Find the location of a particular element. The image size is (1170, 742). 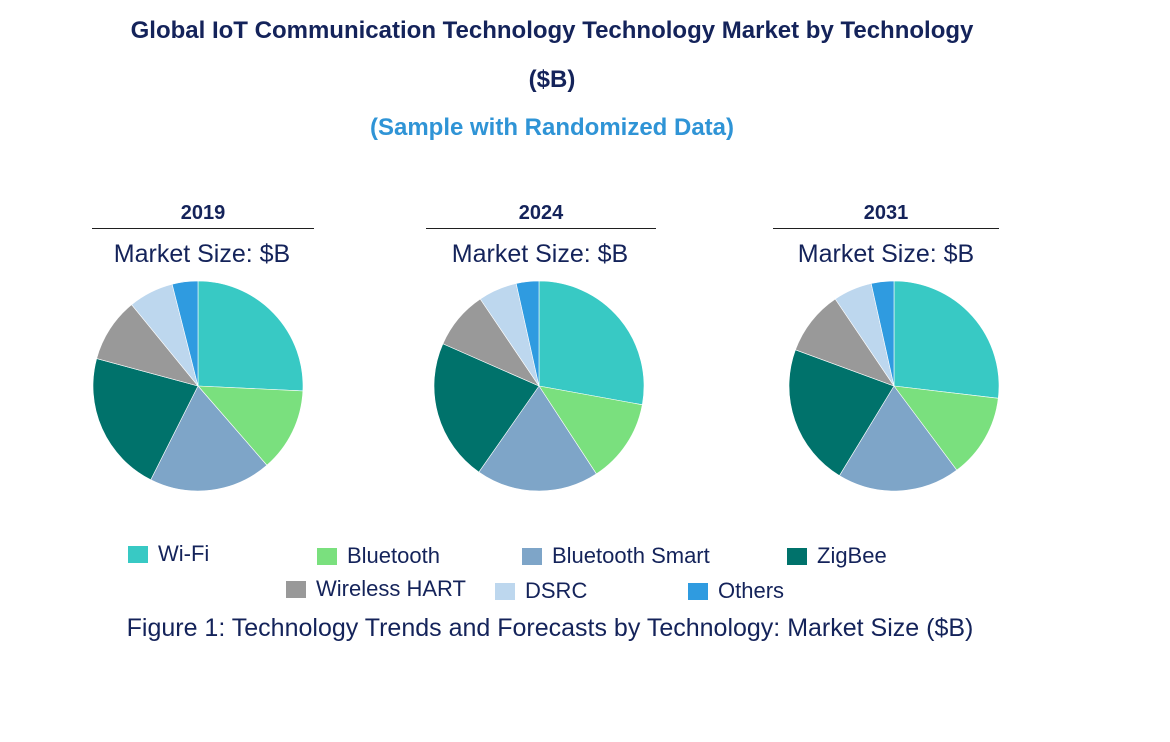

pie-slice-others-2031 is located at coordinates (882, 333).